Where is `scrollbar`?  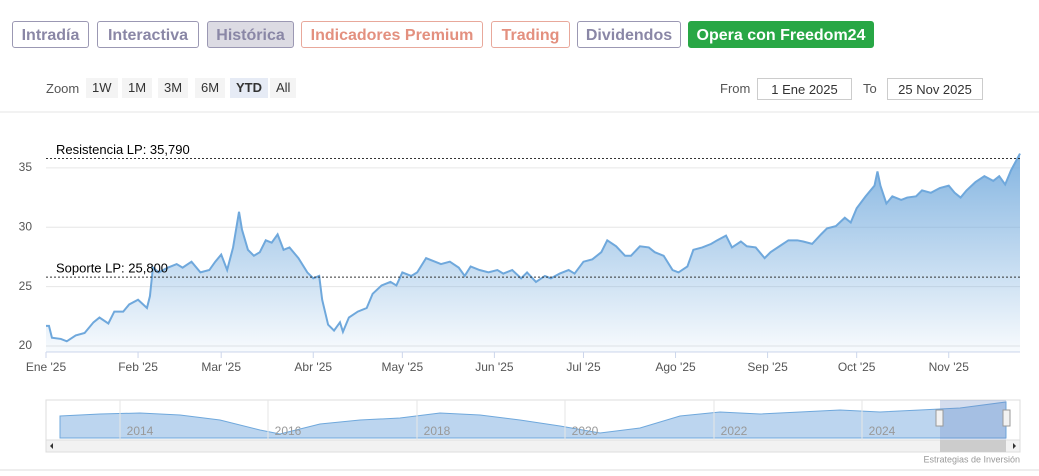
scrollbar is located at coordinates (533, 446).